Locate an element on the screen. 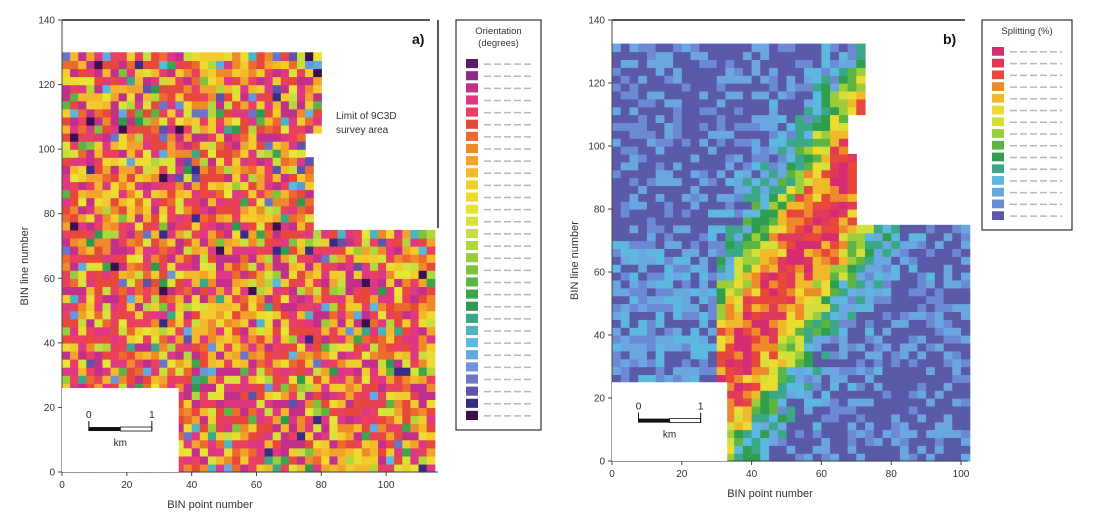  panel-b-label: b) is located at coordinates (949, 39).